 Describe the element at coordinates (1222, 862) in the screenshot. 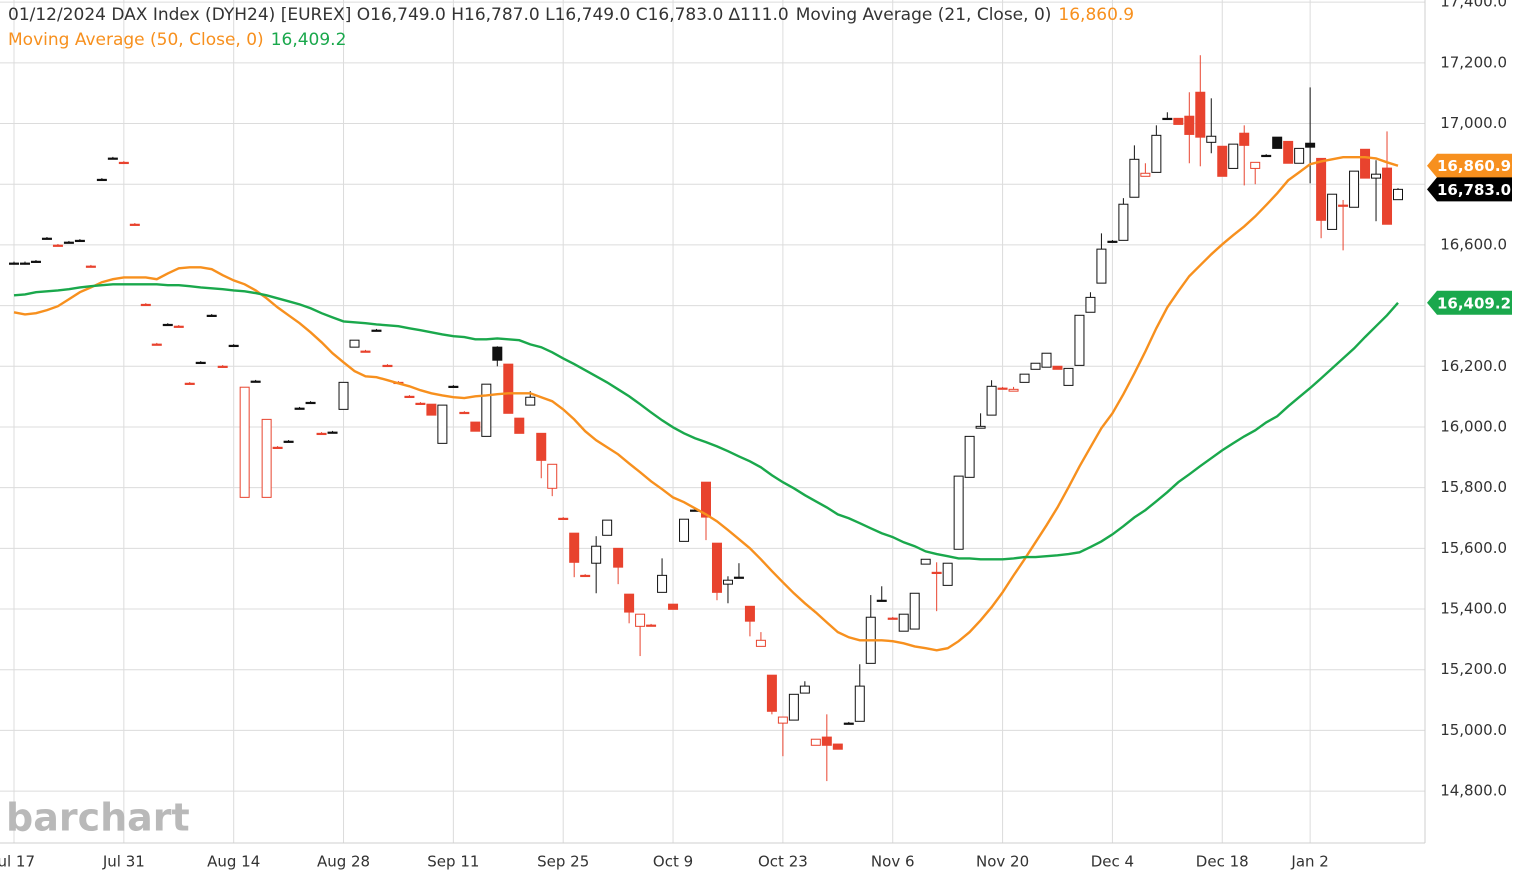

I see `x-tick-label: Dec 18` at that location.